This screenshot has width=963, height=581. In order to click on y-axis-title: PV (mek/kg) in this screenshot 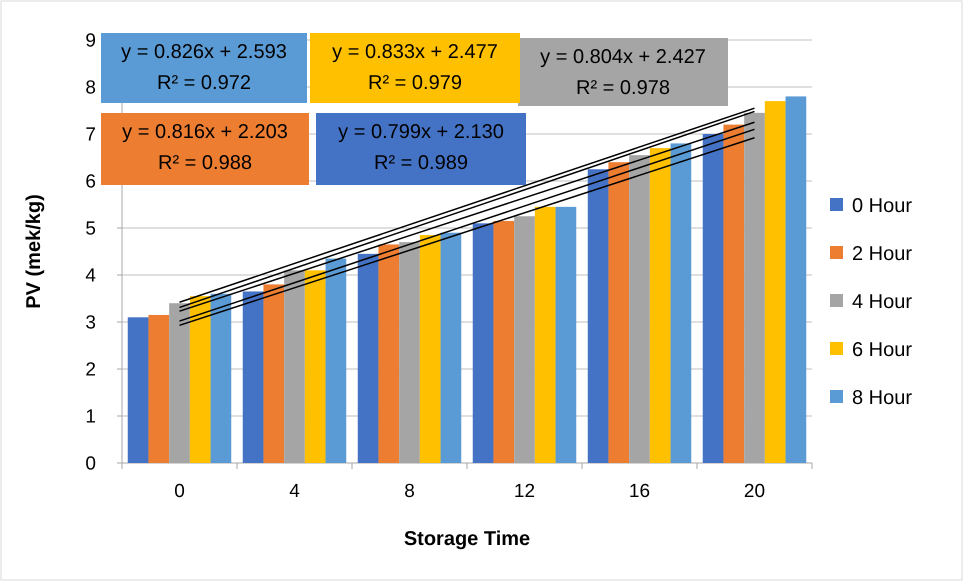, I will do `click(34, 251)`.